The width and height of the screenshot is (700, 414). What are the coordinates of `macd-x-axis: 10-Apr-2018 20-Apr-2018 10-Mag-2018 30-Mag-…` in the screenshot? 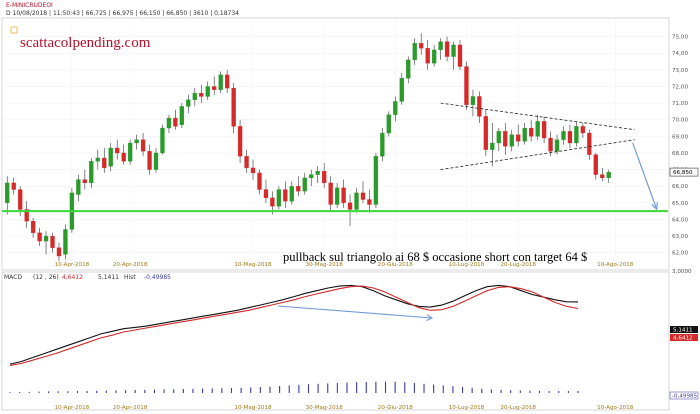 It's located at (344, 408).